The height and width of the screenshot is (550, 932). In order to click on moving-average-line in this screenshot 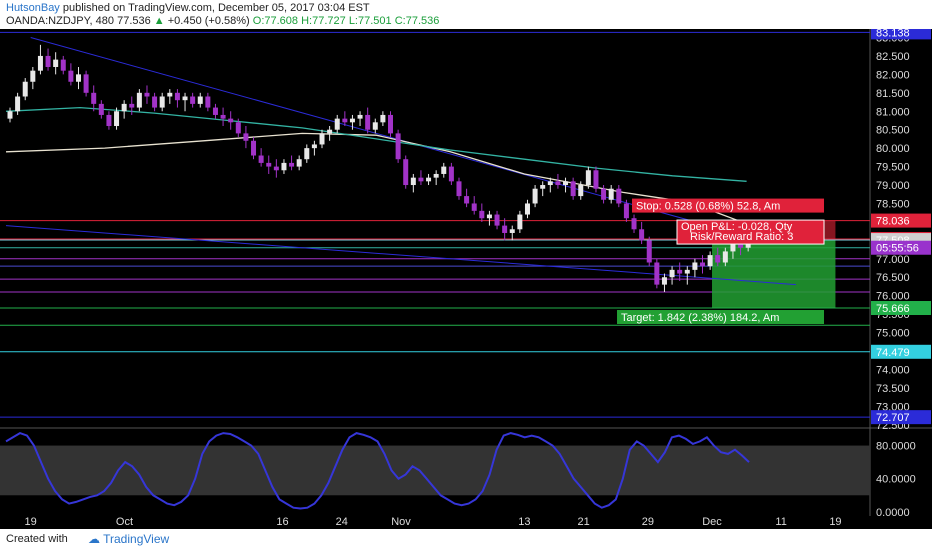, I will do `click(376, 144)`.